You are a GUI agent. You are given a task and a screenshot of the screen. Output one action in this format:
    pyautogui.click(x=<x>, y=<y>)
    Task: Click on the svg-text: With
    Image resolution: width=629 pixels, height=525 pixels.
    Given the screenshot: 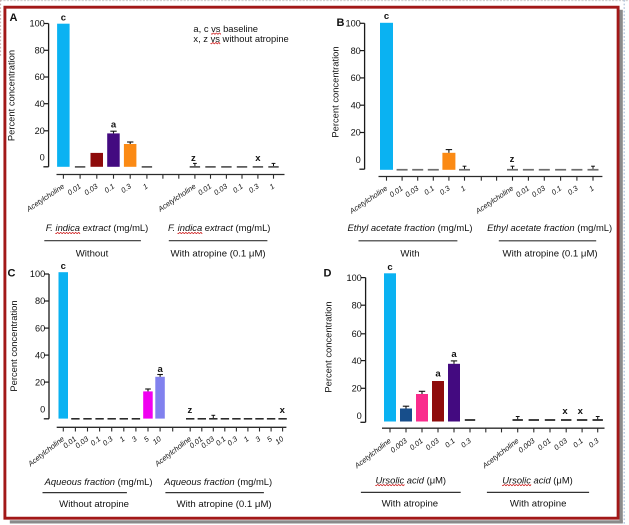 What is the action you would take?
    pyautogui.click(x=409, y=253)
    